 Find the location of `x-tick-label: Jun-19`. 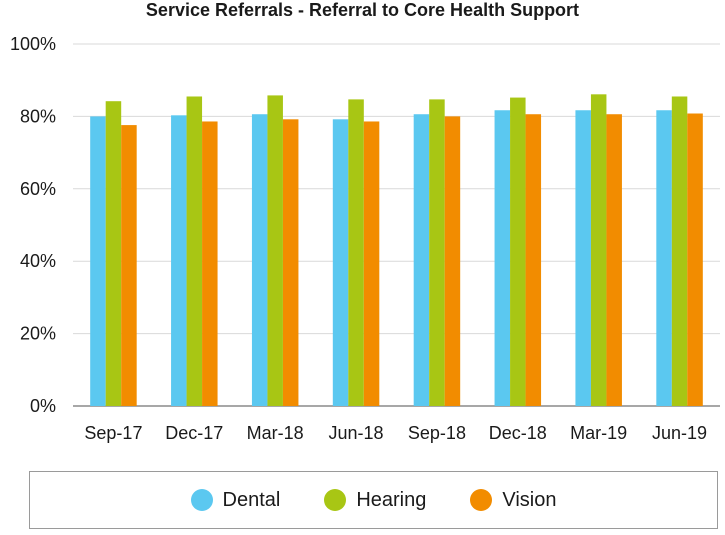

x-tick-label: Jun-19 is located at coordinates (679, 433).